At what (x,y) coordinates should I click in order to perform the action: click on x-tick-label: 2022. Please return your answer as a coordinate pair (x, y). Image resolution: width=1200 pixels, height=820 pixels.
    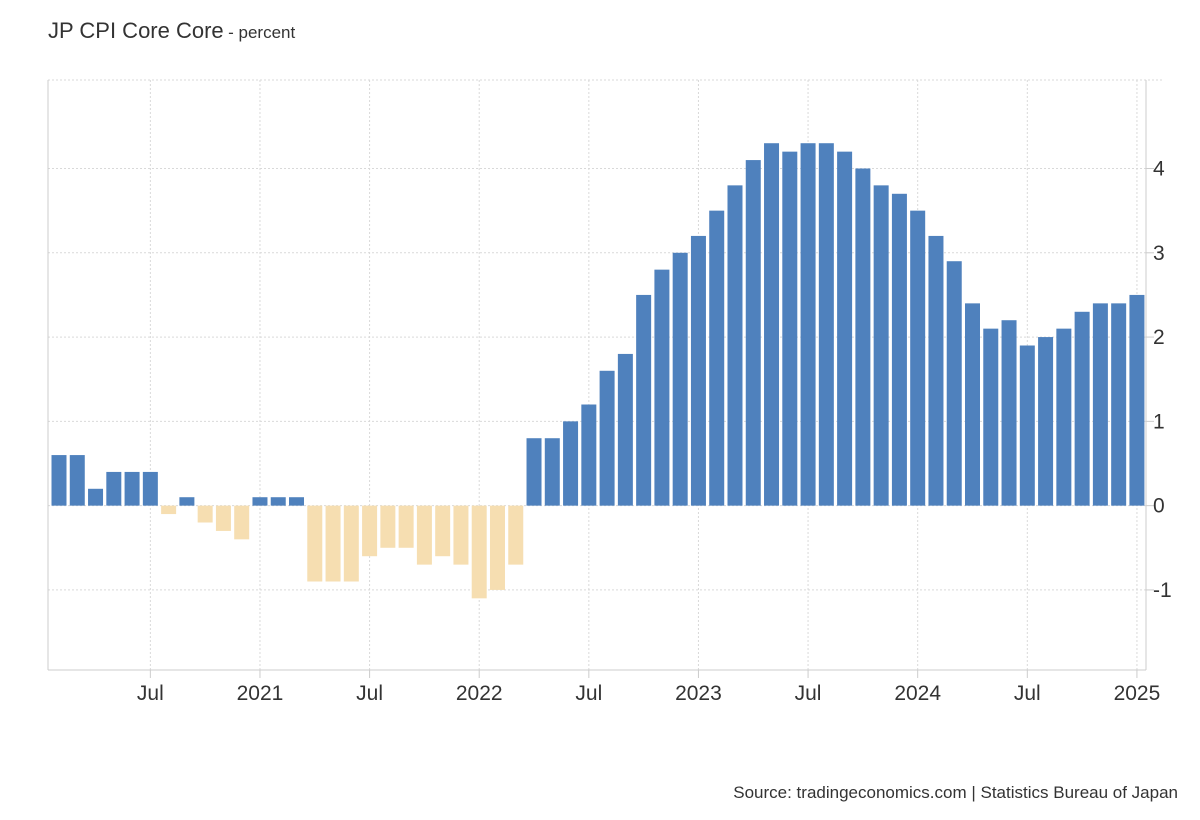
    Looking at the image, I should click on (479, 693).